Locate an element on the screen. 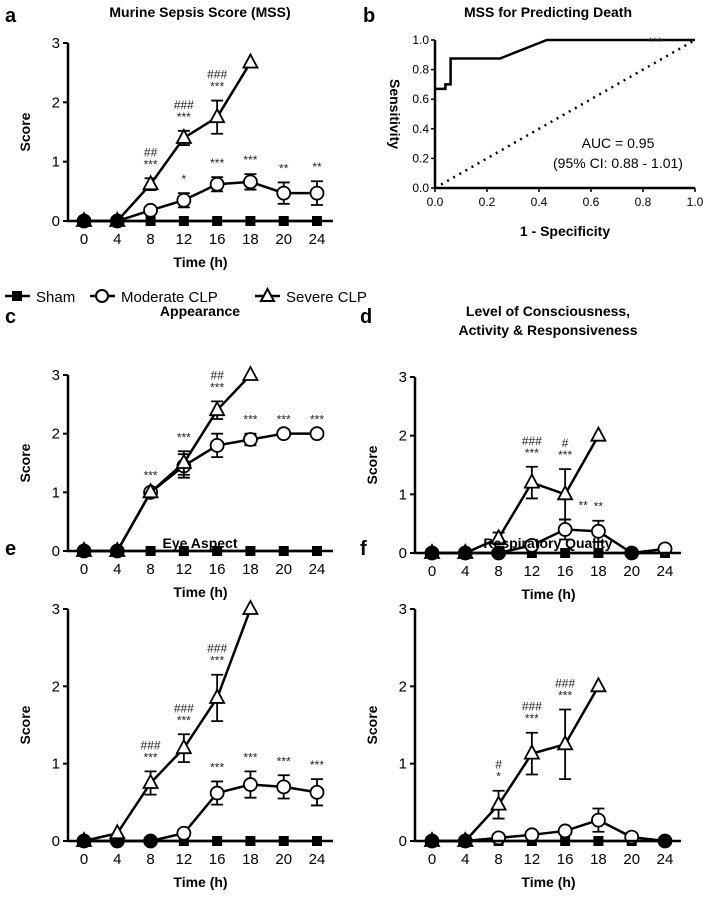  legend-sham-marker is located at coordinates (17, 296).